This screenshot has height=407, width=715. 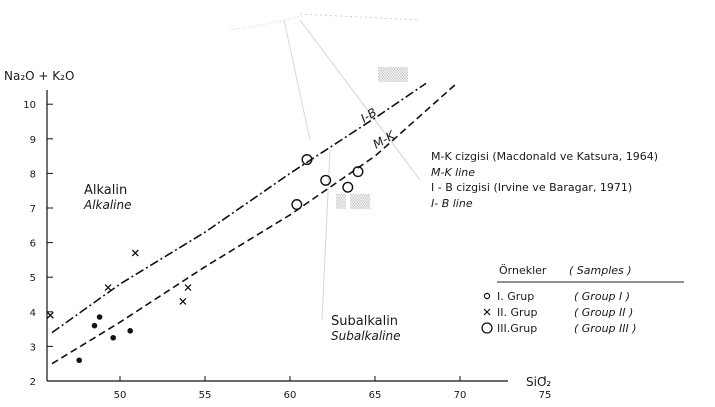 What do you see at coordinates (531, 187) in the screenshot?
I see `ib-note-tr: I - B cizgisi (Irvine ve Baragar, 1971)` at bounding box center [531, 187].